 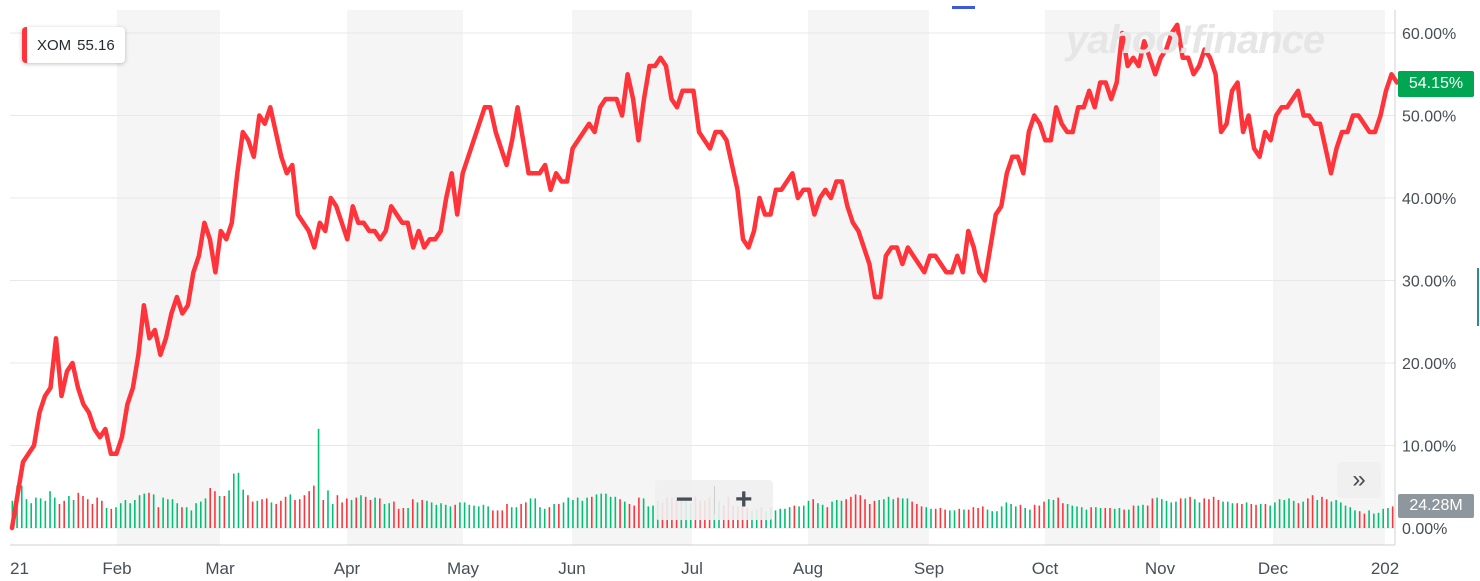 What do you see at coordinates (1429, 364) in the screenshot?
I see `y-tick-label: 20.00%` at bounding box center [1429, 364].